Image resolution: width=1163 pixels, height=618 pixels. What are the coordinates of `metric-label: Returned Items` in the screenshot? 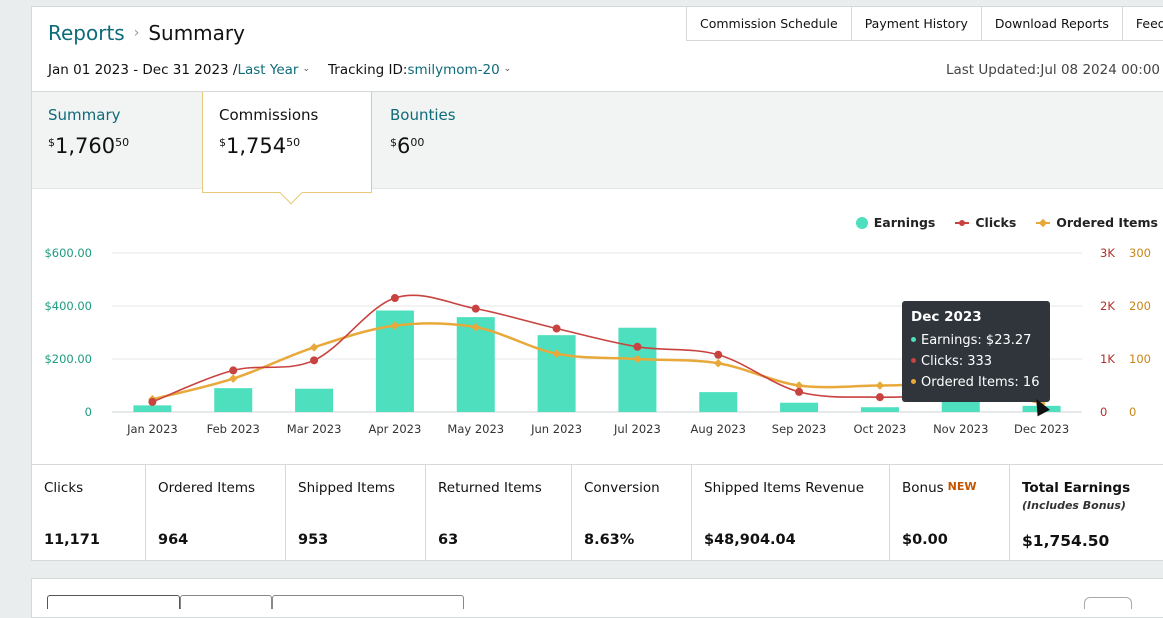 It's located at (490, 488).